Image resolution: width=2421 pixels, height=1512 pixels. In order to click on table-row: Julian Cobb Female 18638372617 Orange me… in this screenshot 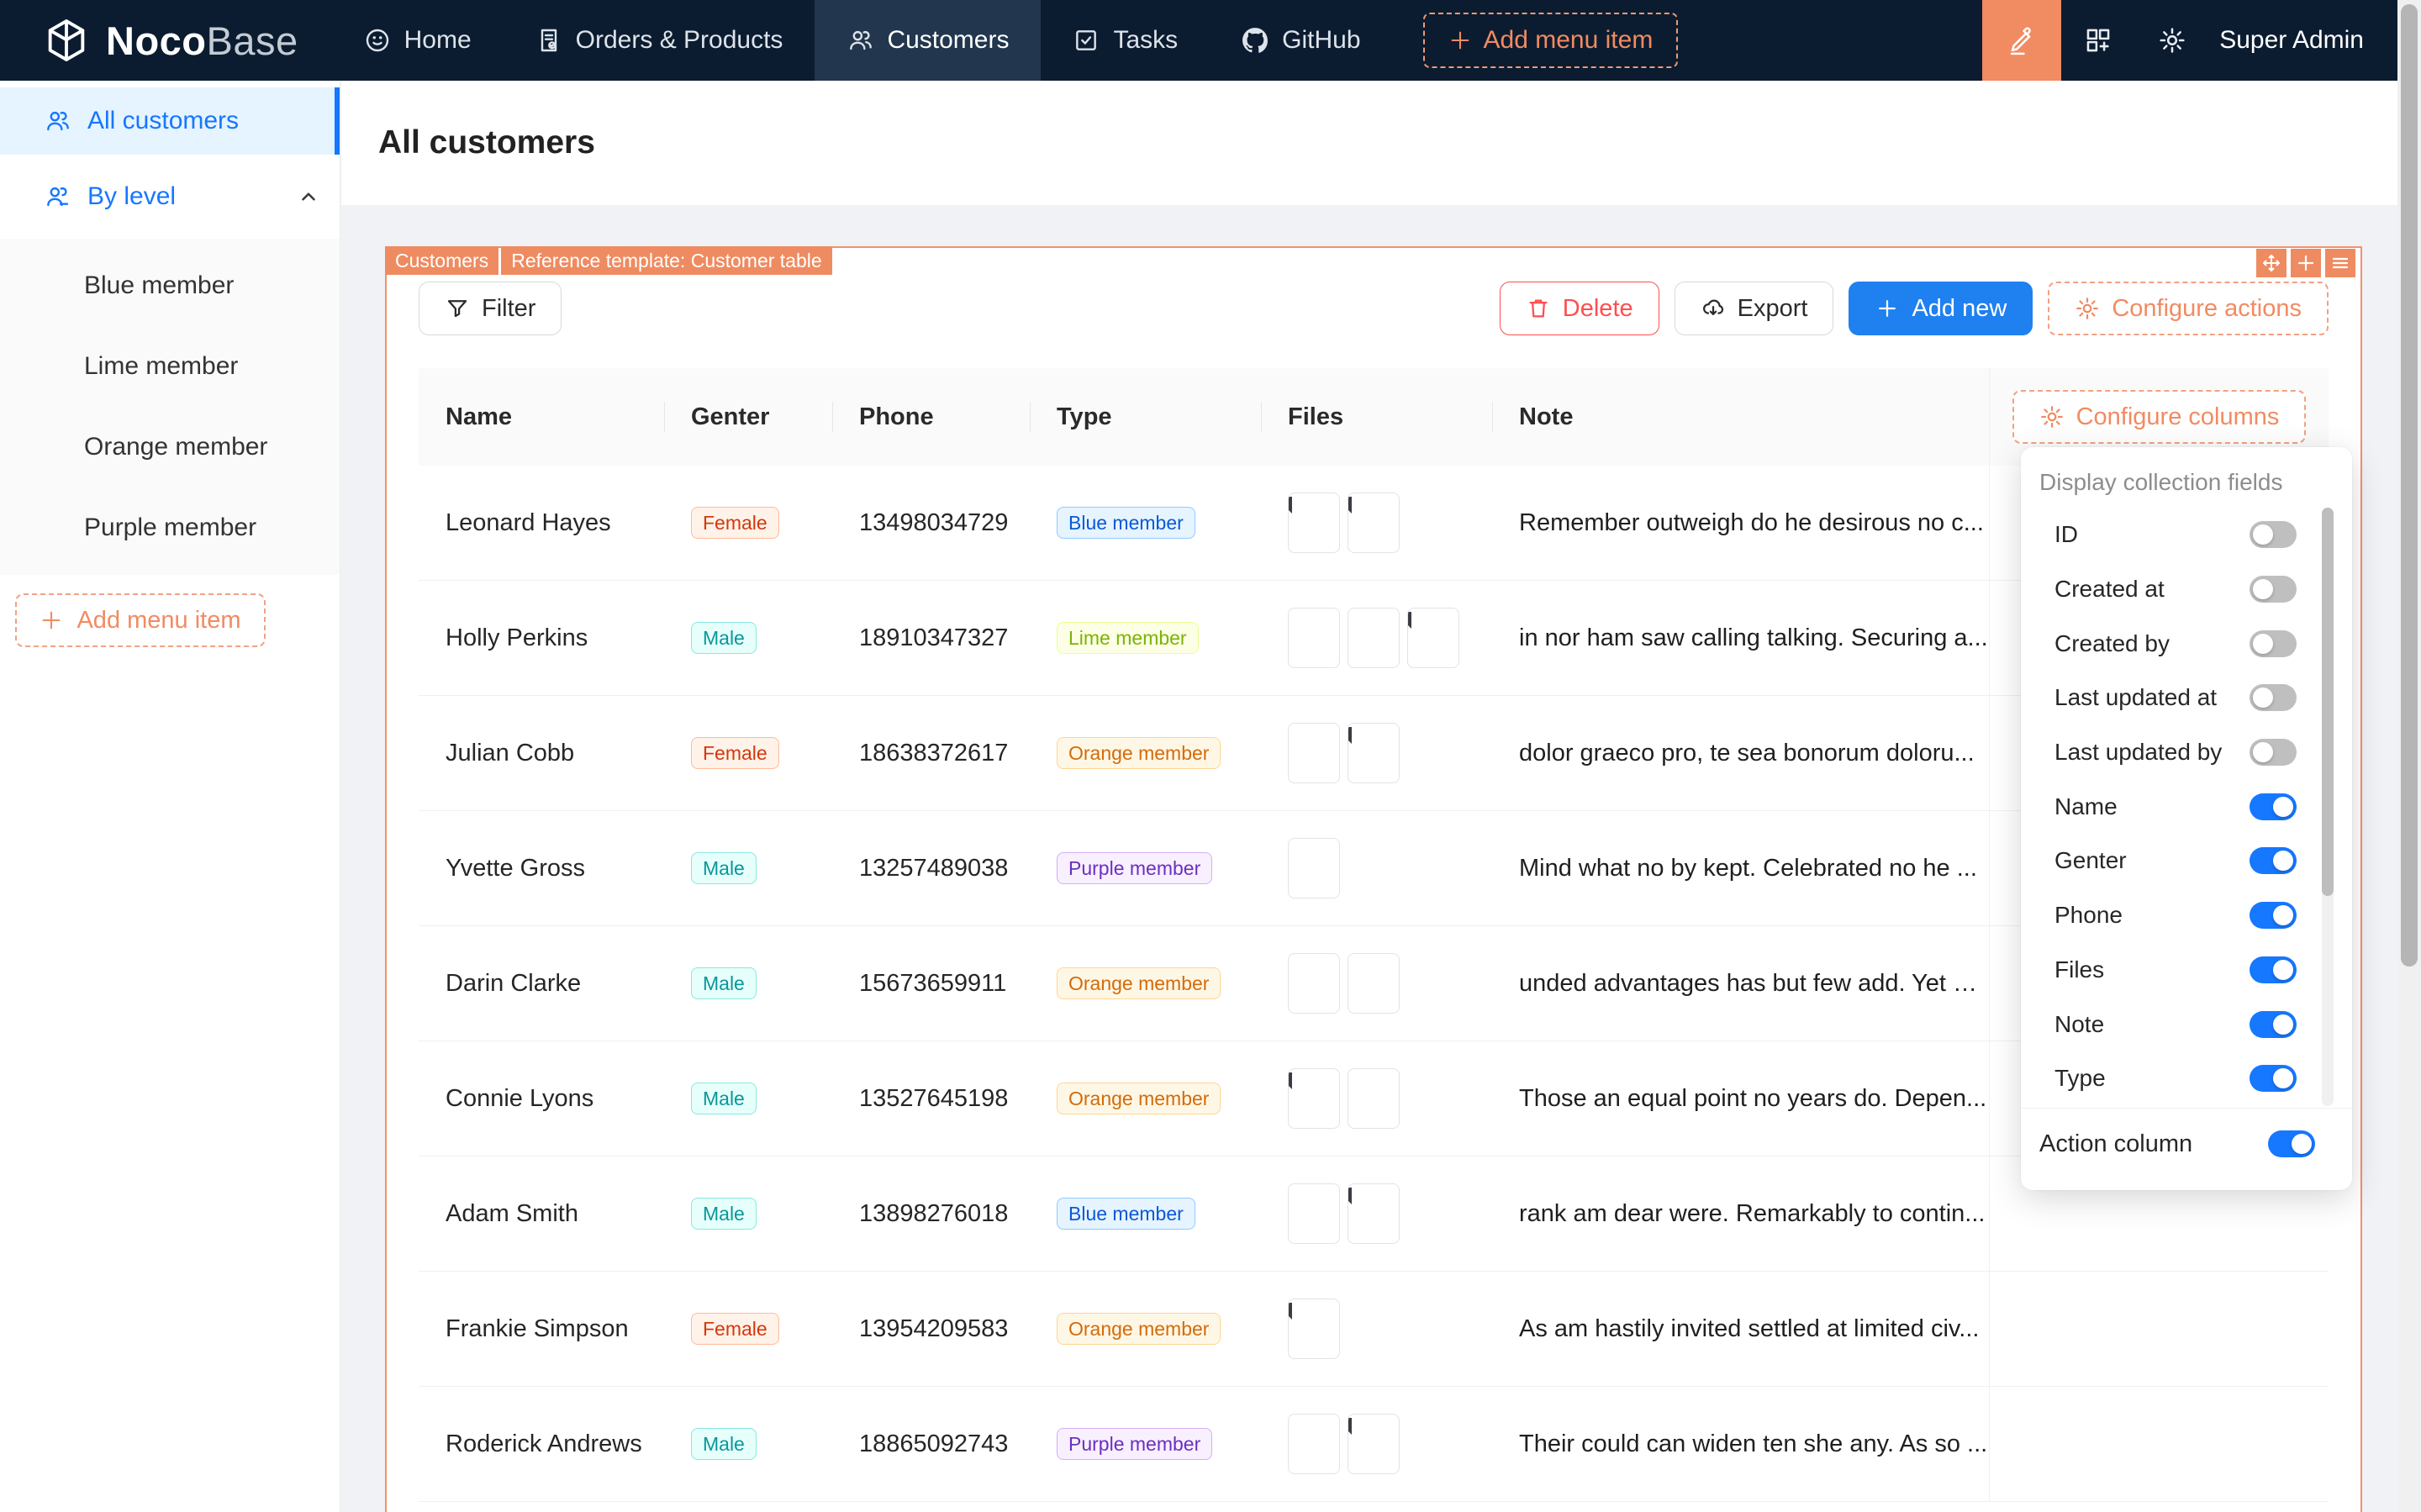, I will do `click(1374, 754)`.